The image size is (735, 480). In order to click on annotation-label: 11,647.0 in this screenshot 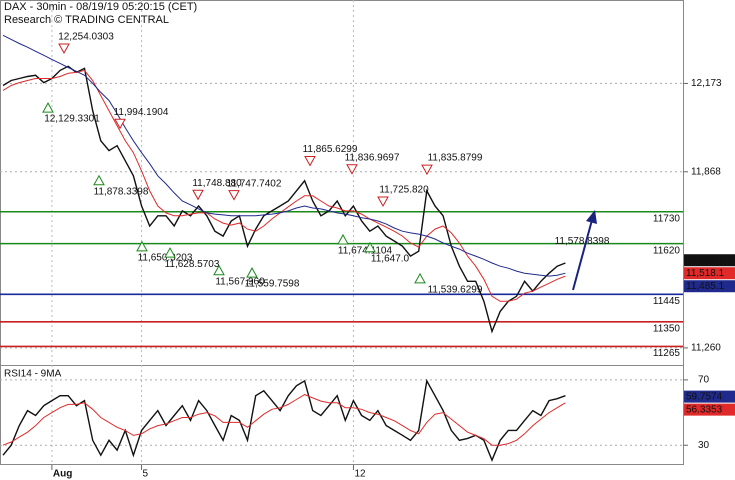, I will do `click(390, 258)`.